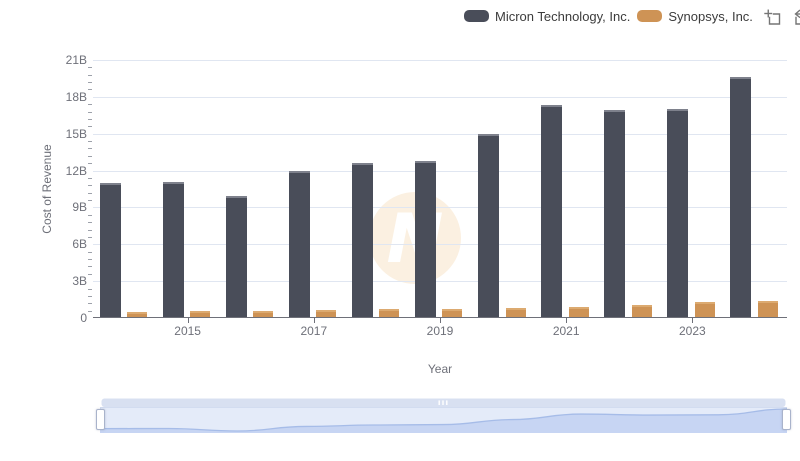 The width and height of the screenshot is (800, 461). Describe the element at coordinates (43, 189) in the screenshot. I see `y-axis-tick-labels: 0 3B 6B 9B 12B 15B 18B 21B` at that location.